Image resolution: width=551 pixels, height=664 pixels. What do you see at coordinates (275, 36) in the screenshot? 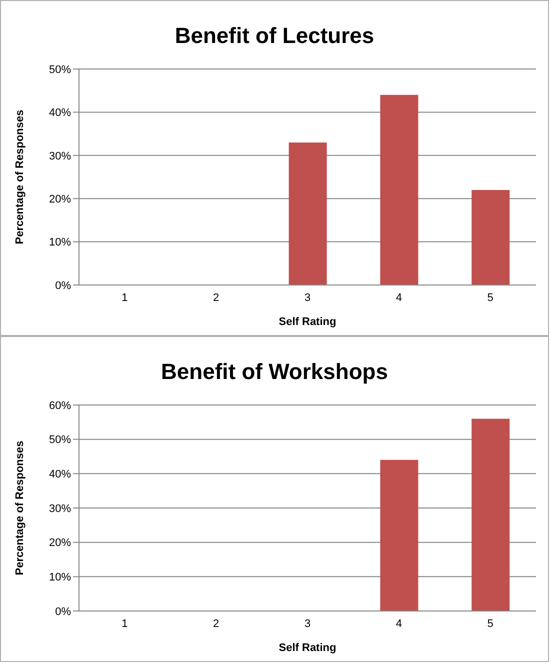
I see `chart-title: Benefit of Lectures` at bounding box center [275, 36].